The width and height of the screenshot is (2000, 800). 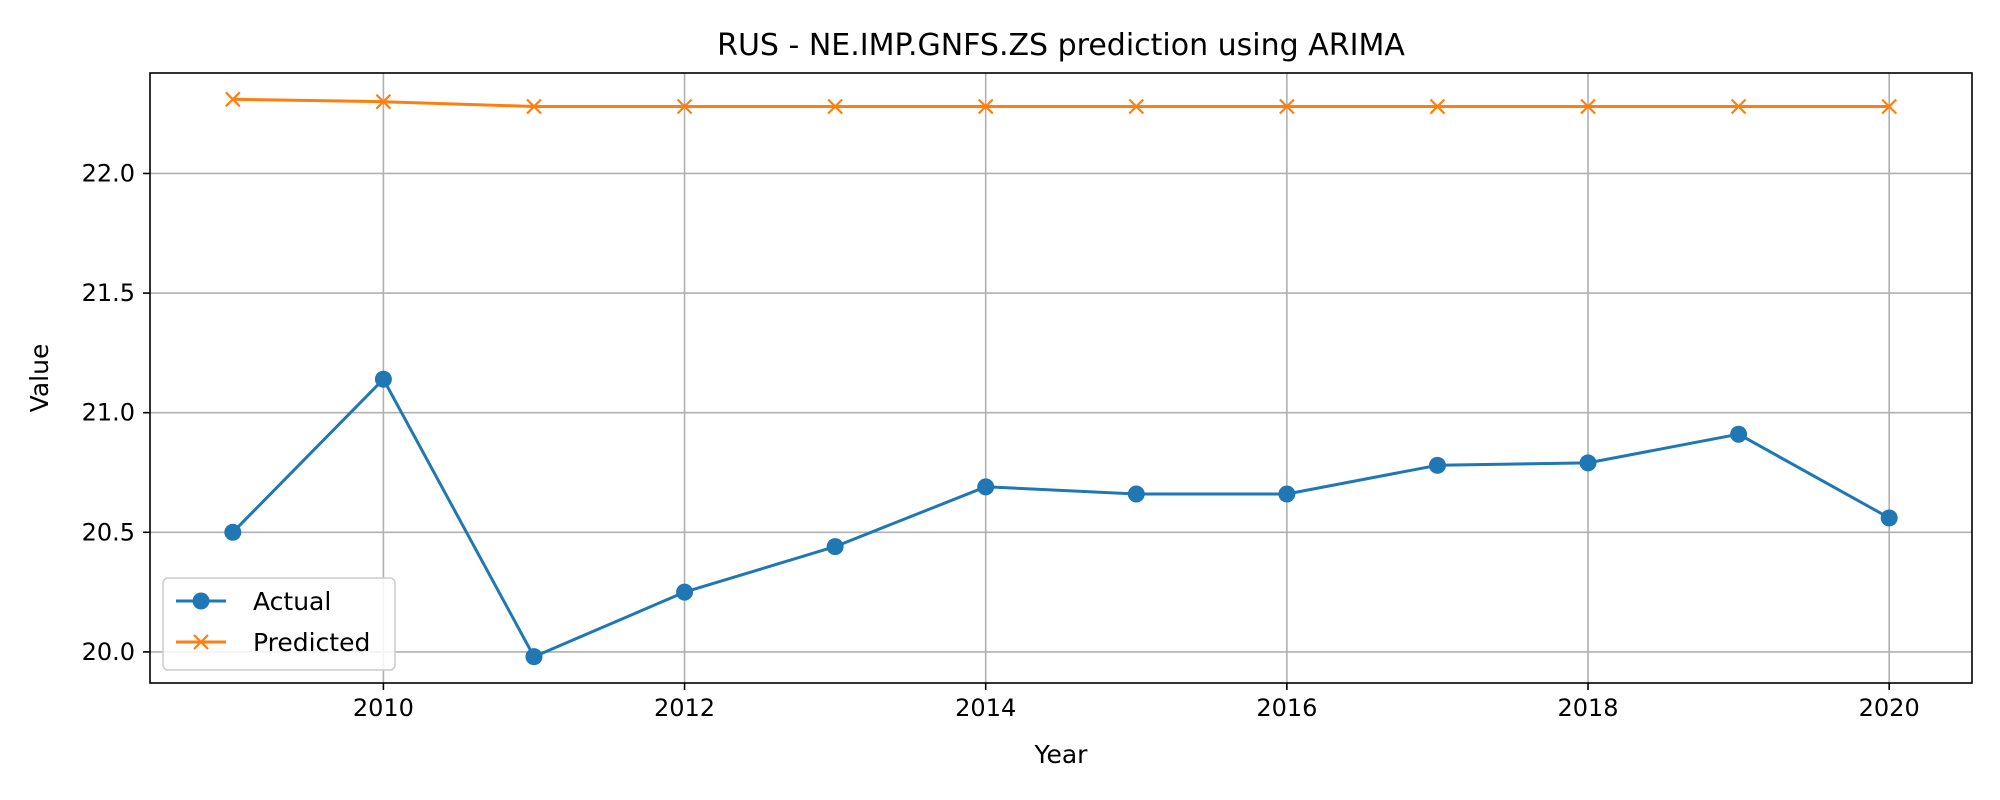 What do you see at coordinates (1587, 708) in the screenshot?
I see `x-tick-label: 2018` at bounding box center [1587, 708].